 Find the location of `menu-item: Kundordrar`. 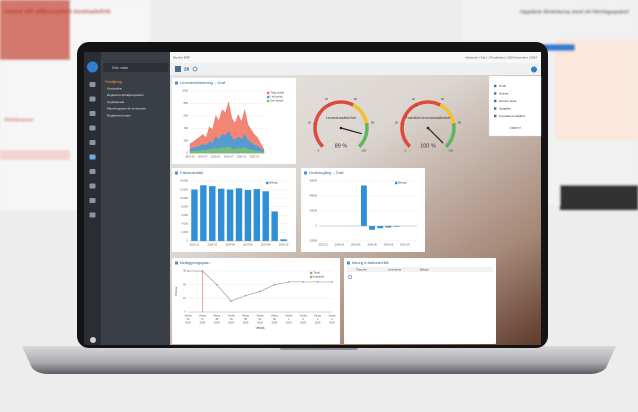

menu-item: Kundordrar is located at coordinates (114, 88).